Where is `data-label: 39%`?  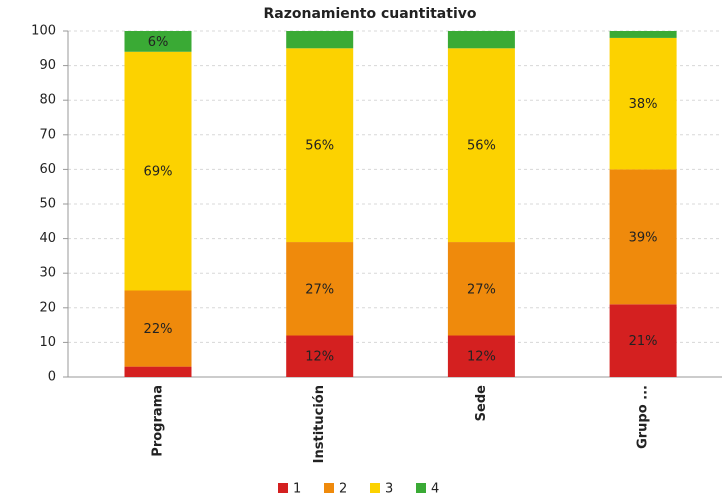
data-label: 39% is located at coordinates (643, 237).